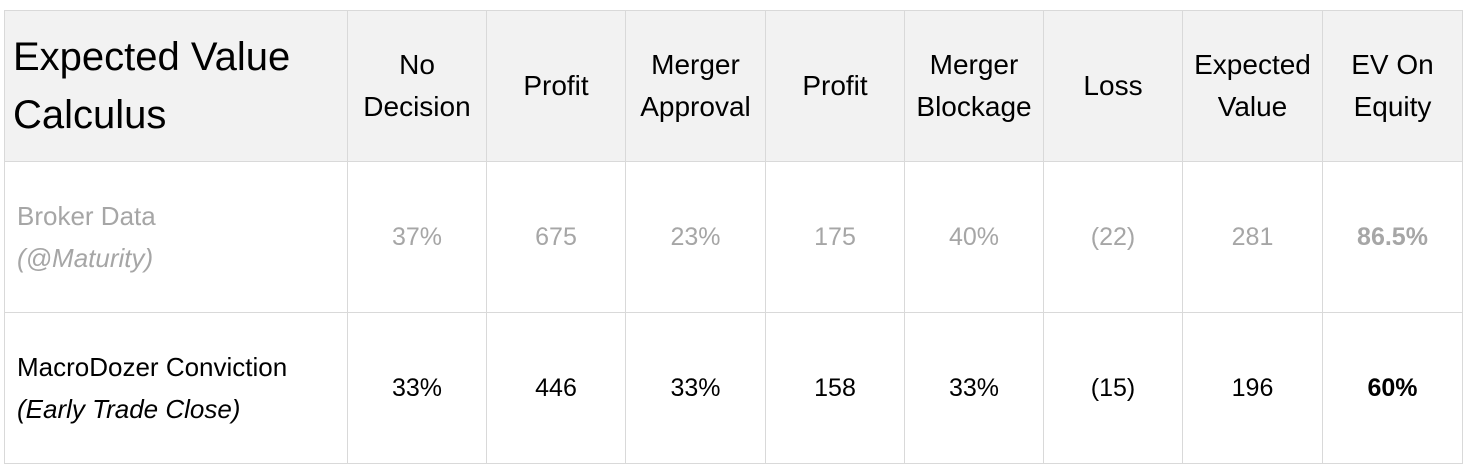 The width and height of the screenshot is (1466, 468). I want to click on cell-ev-on-equity: 60%, so click(1392, 388).